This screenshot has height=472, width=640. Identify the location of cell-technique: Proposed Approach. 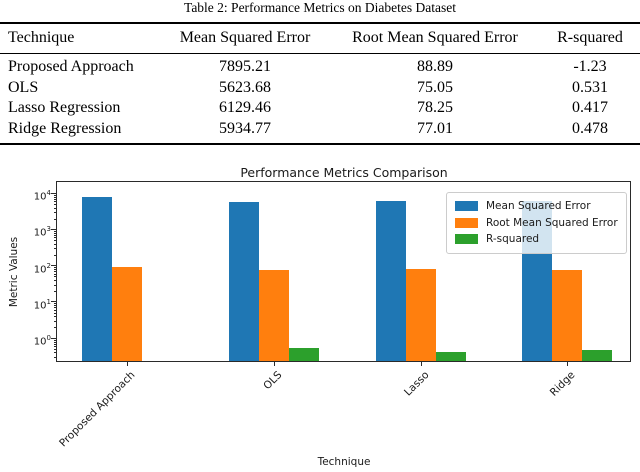
(71, 66).